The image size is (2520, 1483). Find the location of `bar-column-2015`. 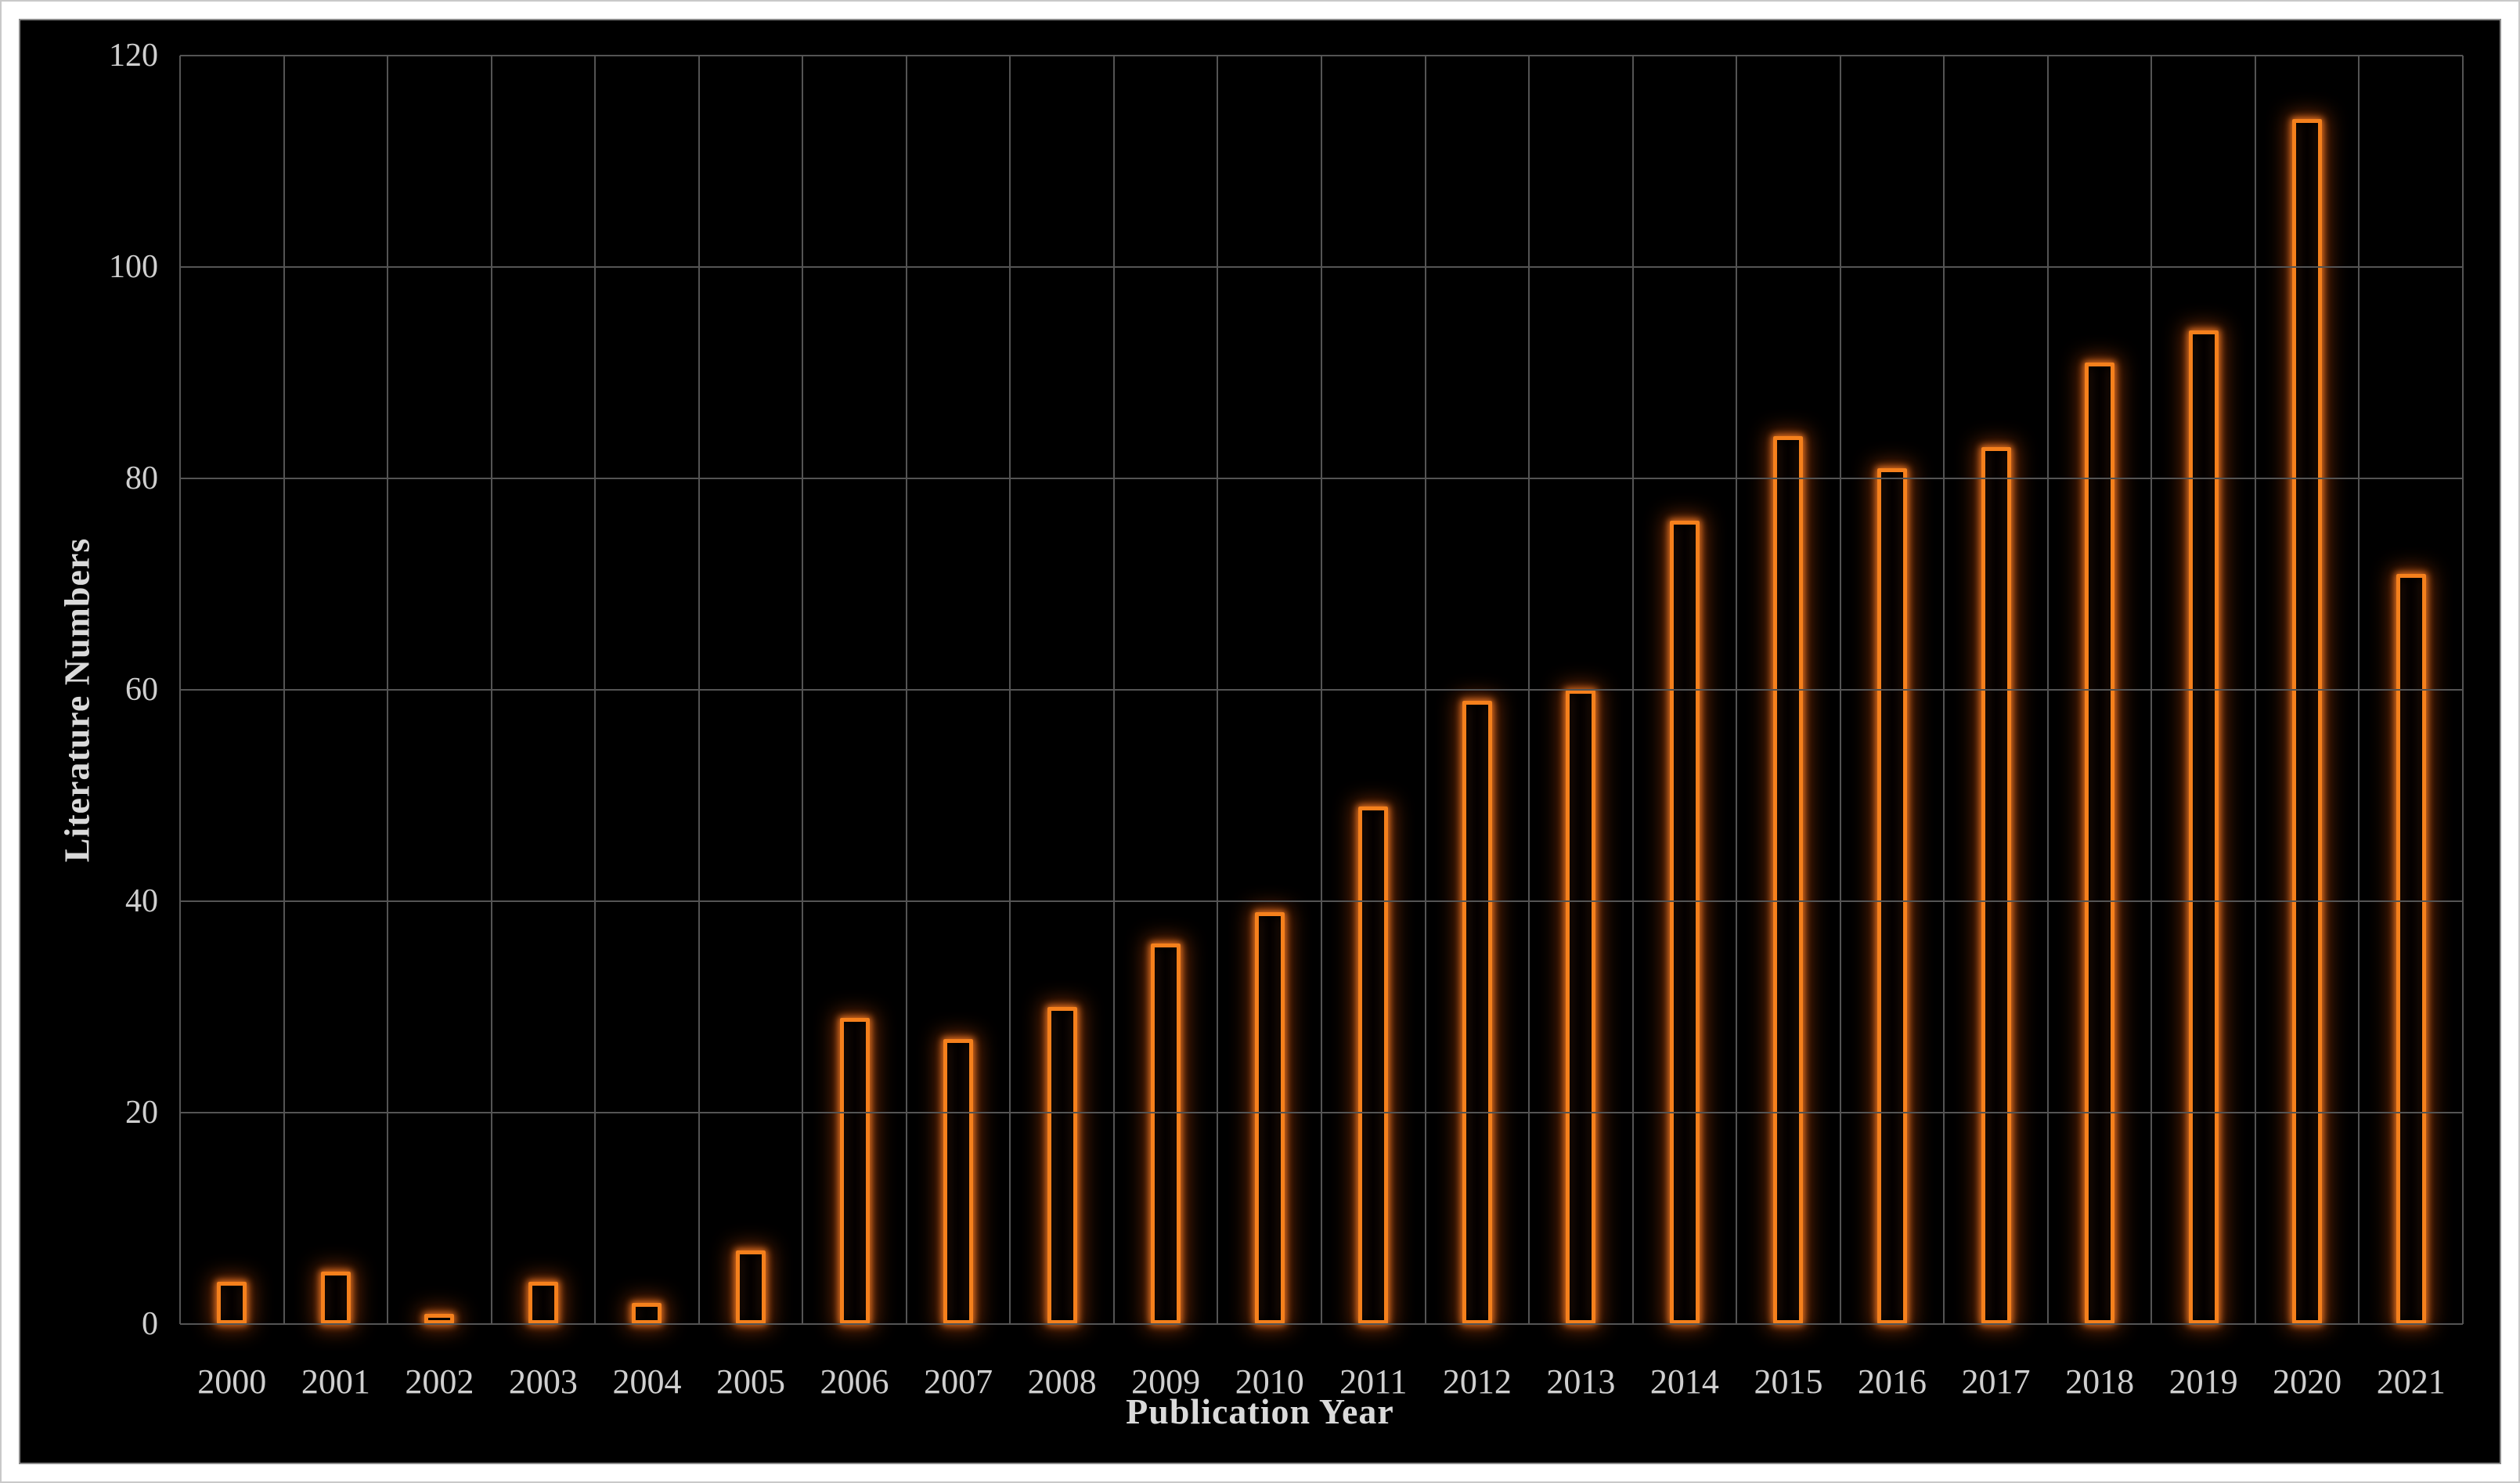

bar-column-2015 is located at coordinates (1788, 690).